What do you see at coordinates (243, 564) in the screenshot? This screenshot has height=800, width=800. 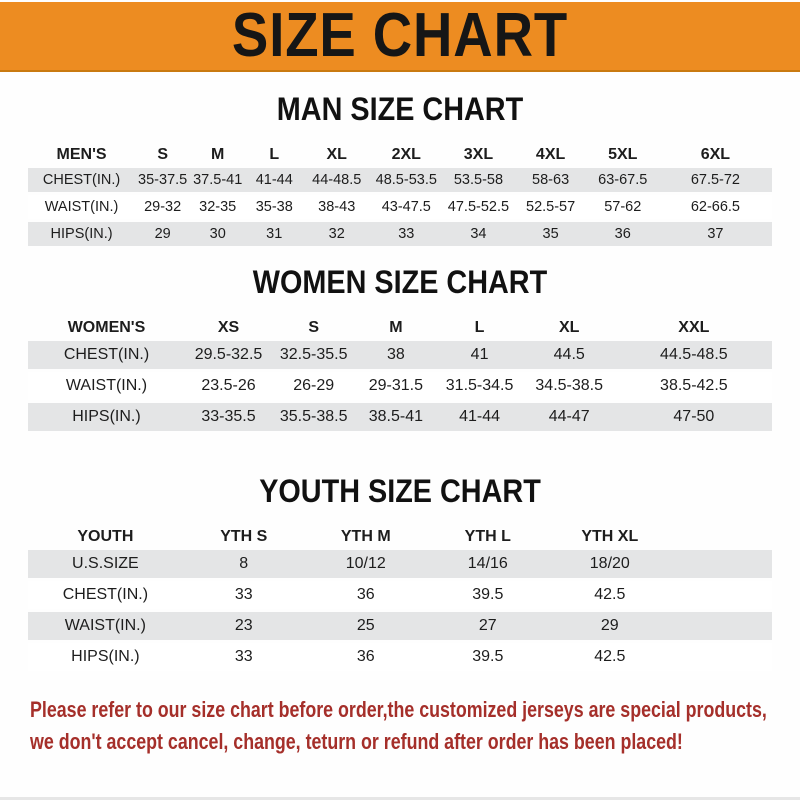 I see `size-cell: 8` at bounding box center [243, 564].